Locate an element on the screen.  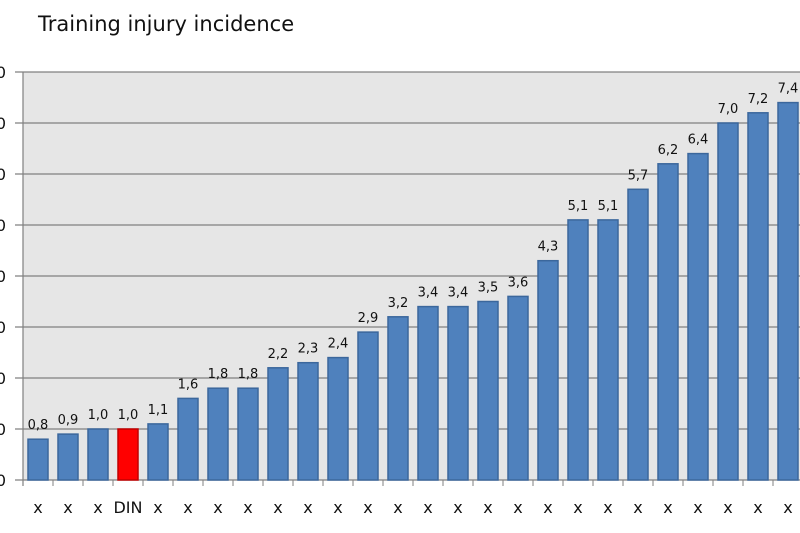
title-text: Training injury incidence is located at coordinates (166, 24).